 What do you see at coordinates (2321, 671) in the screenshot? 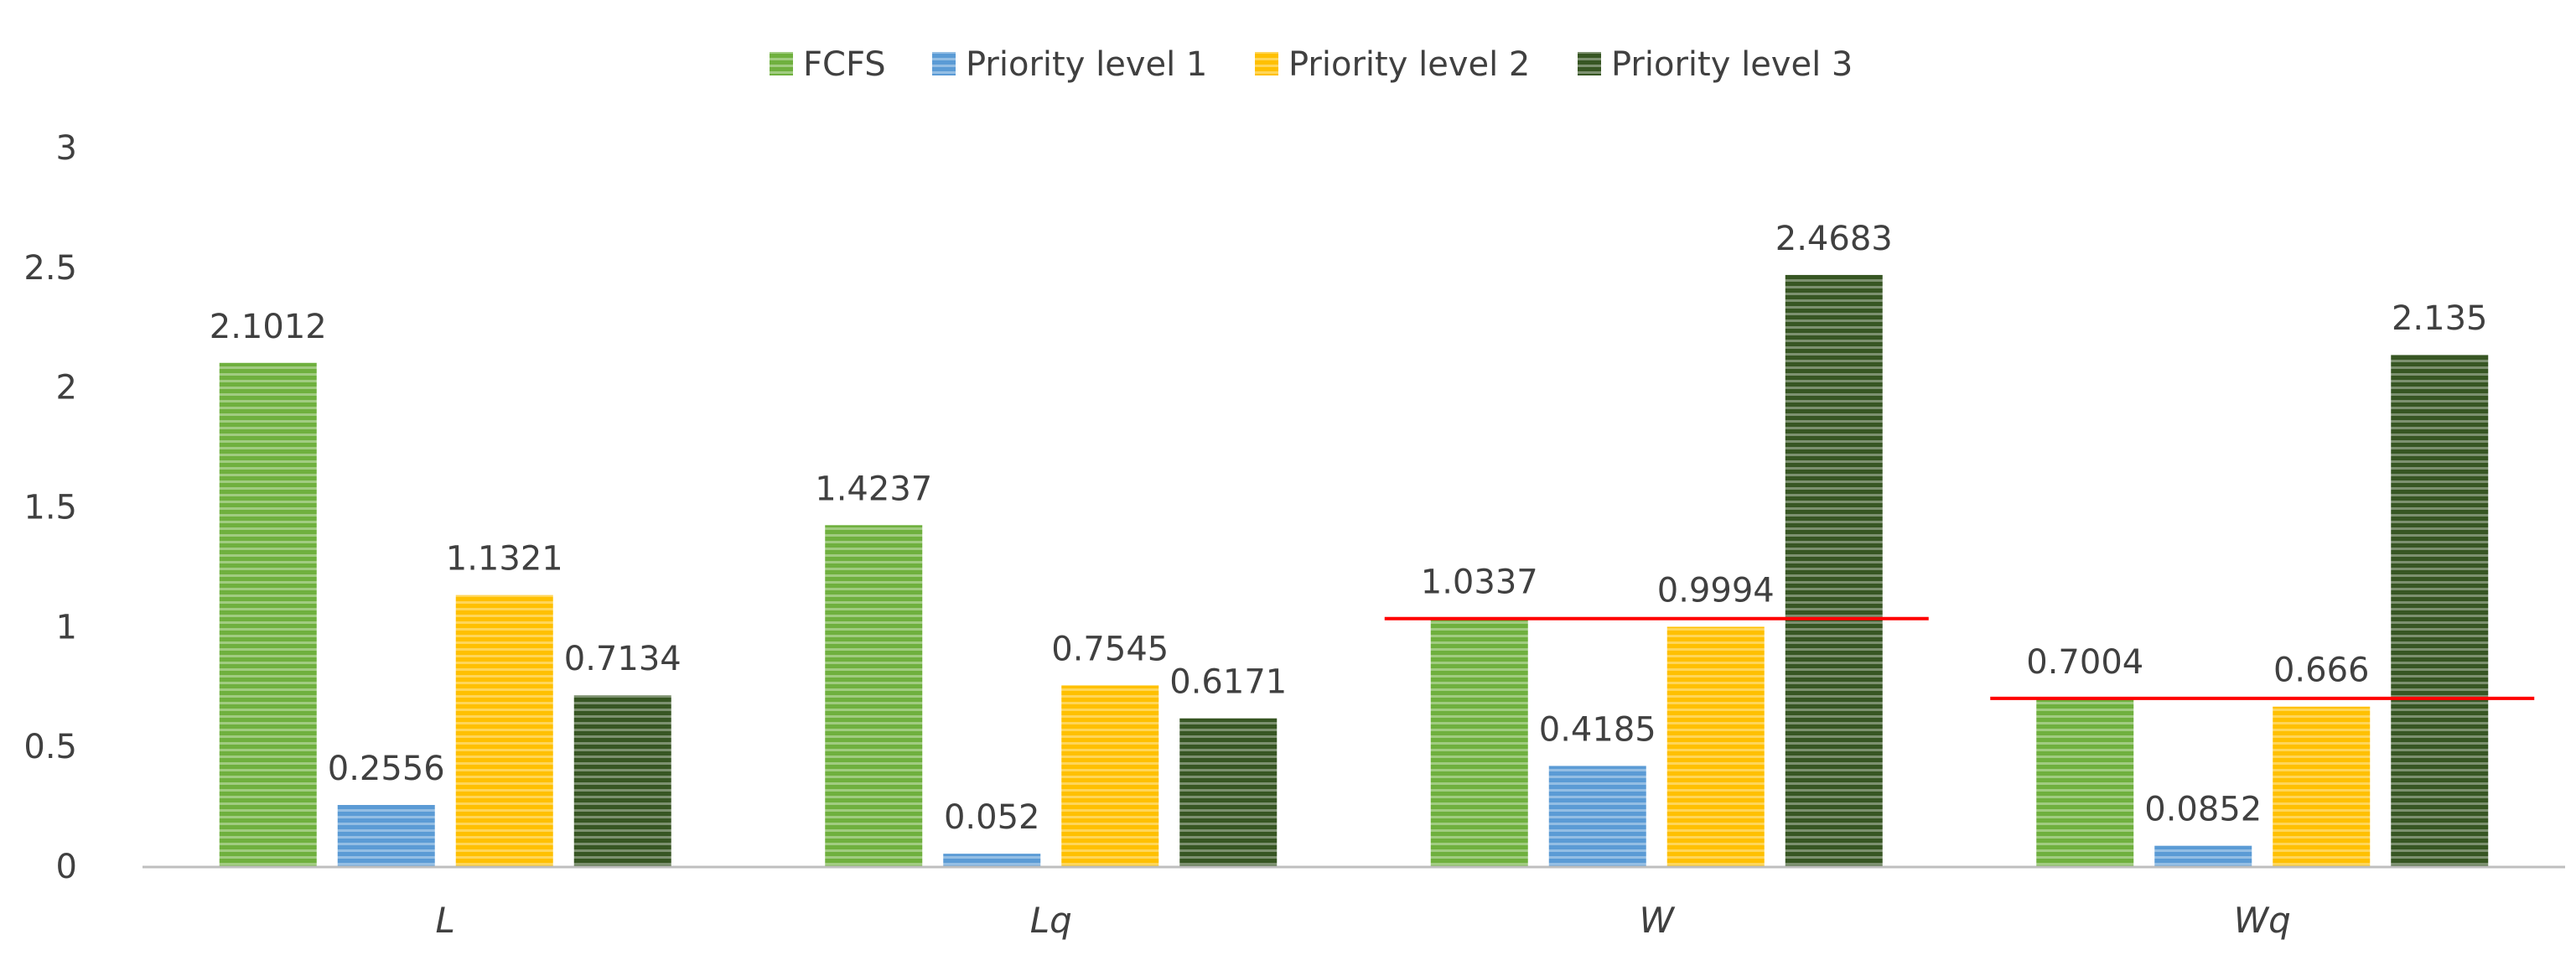
I see `data-label: 0.666` at bounding box center [2321, 671].